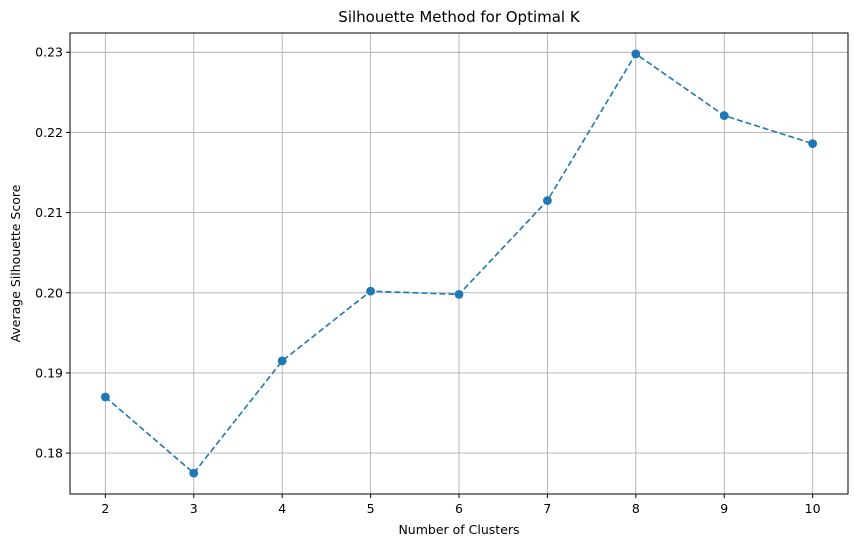 This screenshot has height=547, width=855. What do you see at coordinates (105, 508) in the screenshot?
I see `x-tick-label: 2` at bounding box center [105, 508].